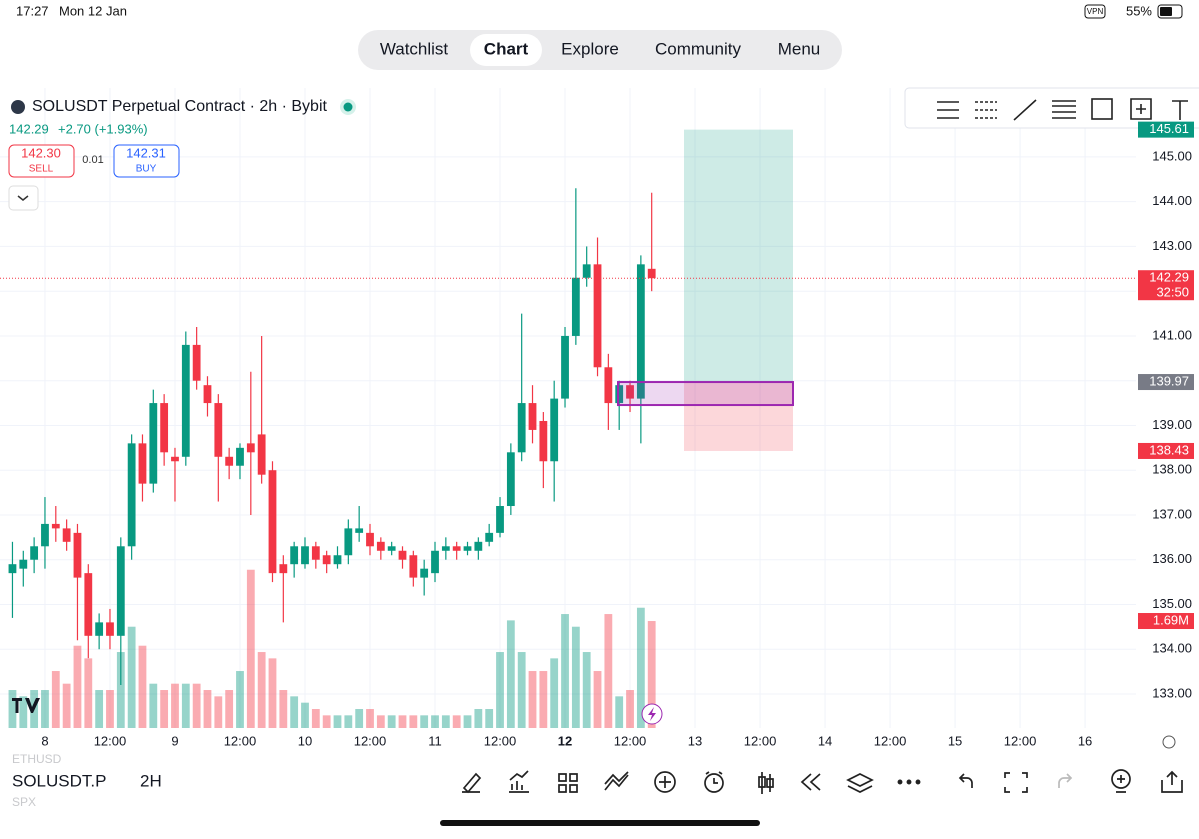 This screenshot has height=839, width=1199. I want to click on tool-text, so click(1180, 110).